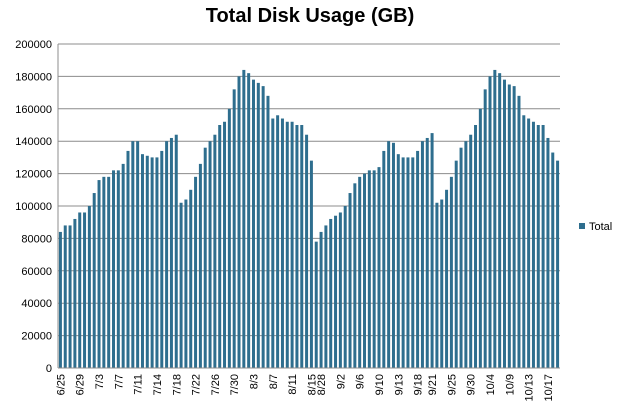 This screenshot has height=412, width=623. Describe the element at coordinates (600, 227) in the screenshot. I see `legend-label: Total` at that location.